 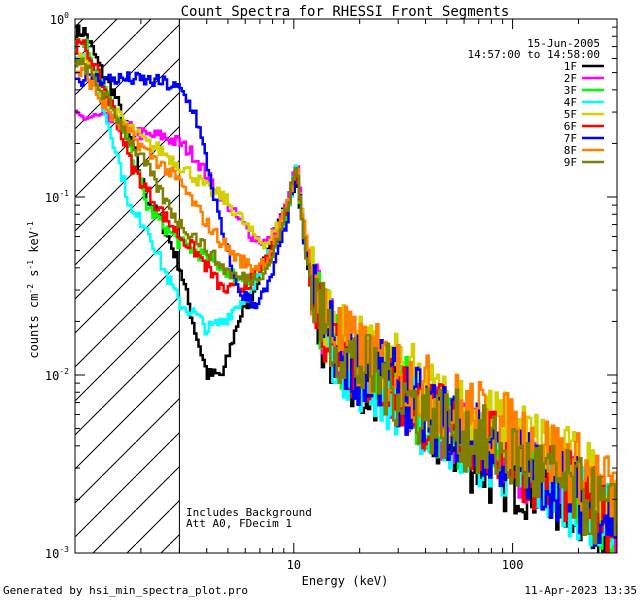 I want to click on y-axis-label: counts cm-2 s-1 keV-1, so click(x=33, y=289).